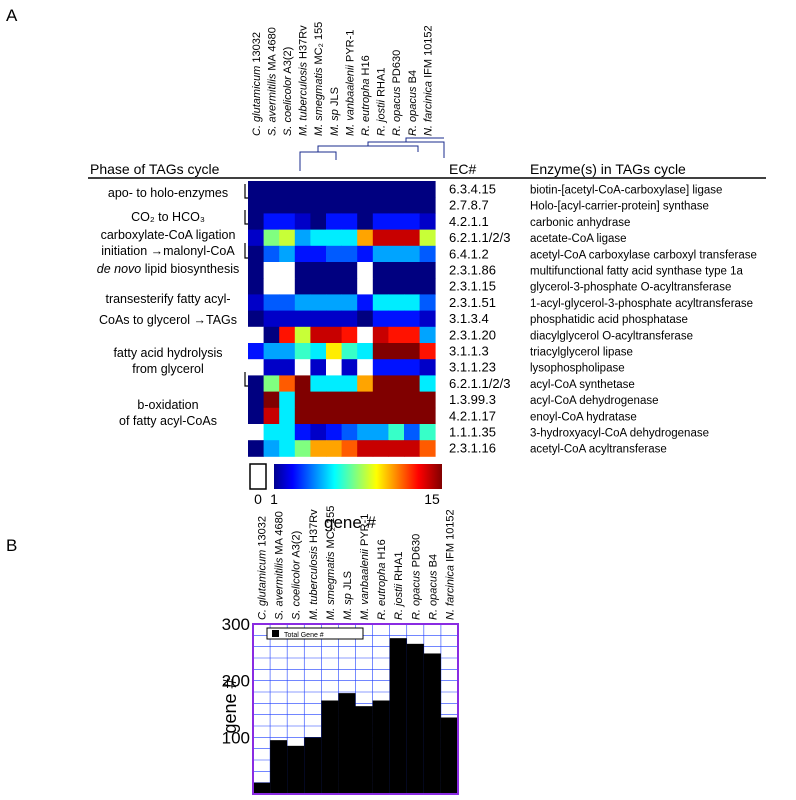  Describe the element at coordinates (168, 320) in the screenshot. I see `phase-label: CoAs to glycerol →TAGs` at that location.